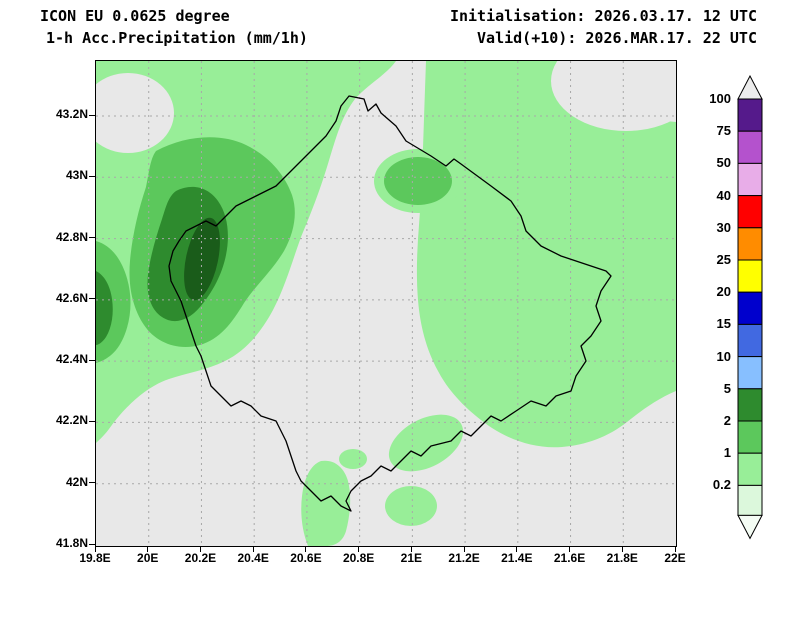 The image size is (800, 618). I want to click on x-tick-label: 20.2E, so click(200, 558).